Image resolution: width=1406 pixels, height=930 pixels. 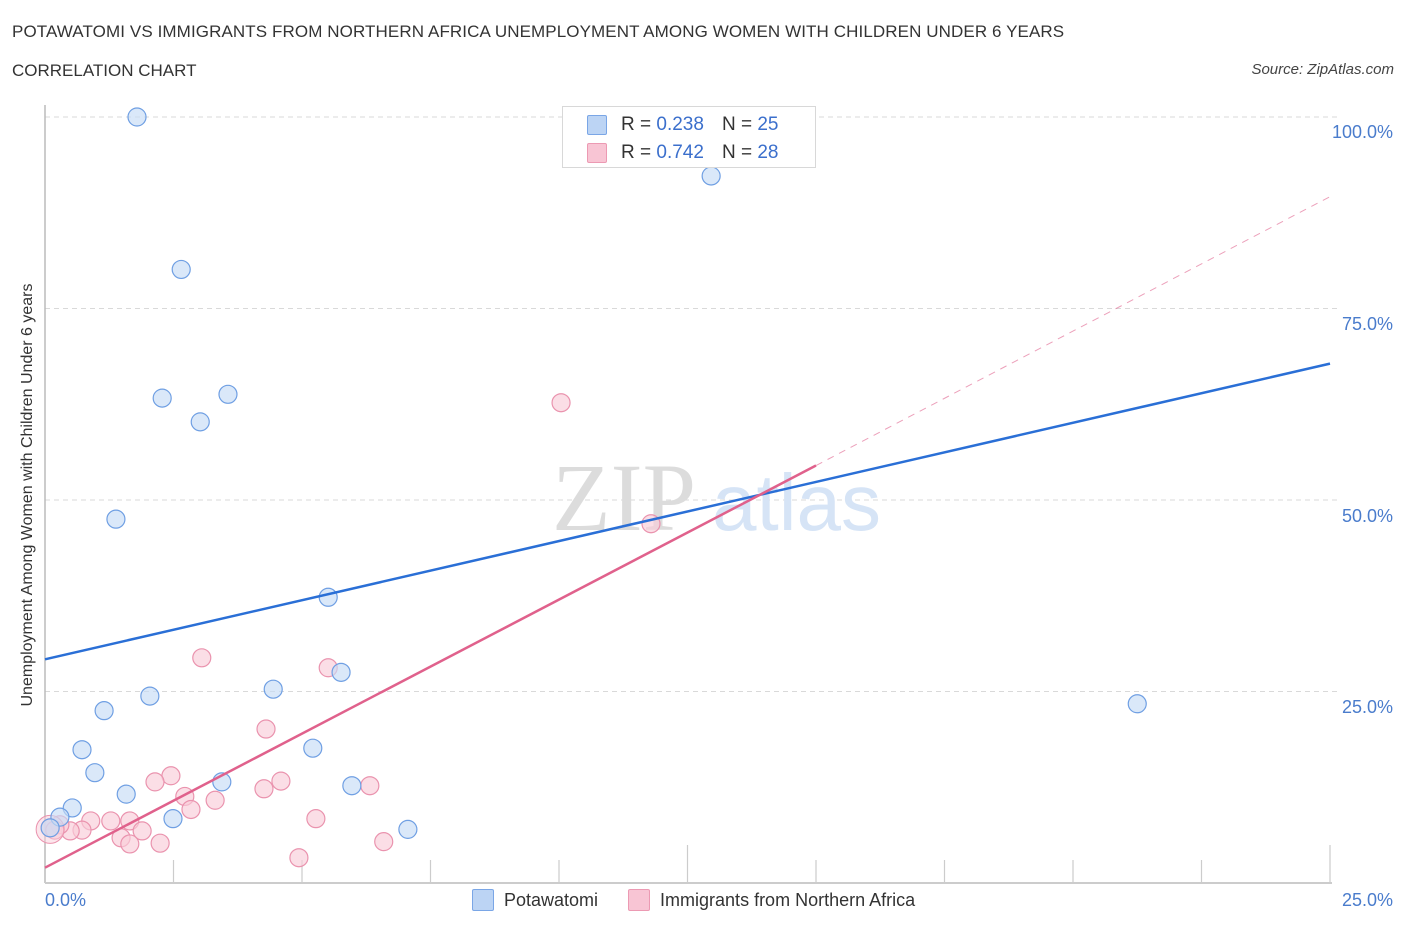 What do you see at coordinates (788, 899) in the screenshot?
I see `legend-label: Immigrants from Northern Africa` at bounding box center [788, 899].